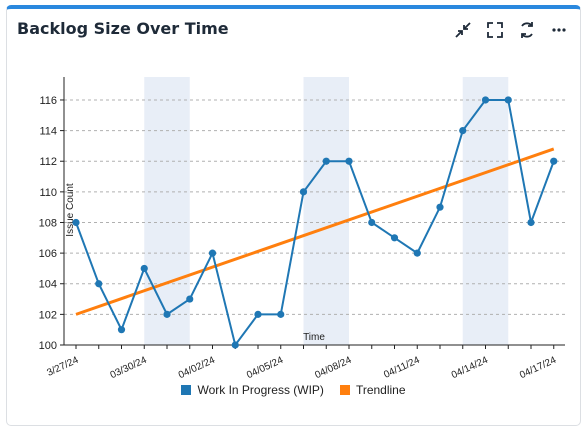  Describe the element at coordinates (186, 390) in the screenshot. I see `legend-swatch-wip` at that location.